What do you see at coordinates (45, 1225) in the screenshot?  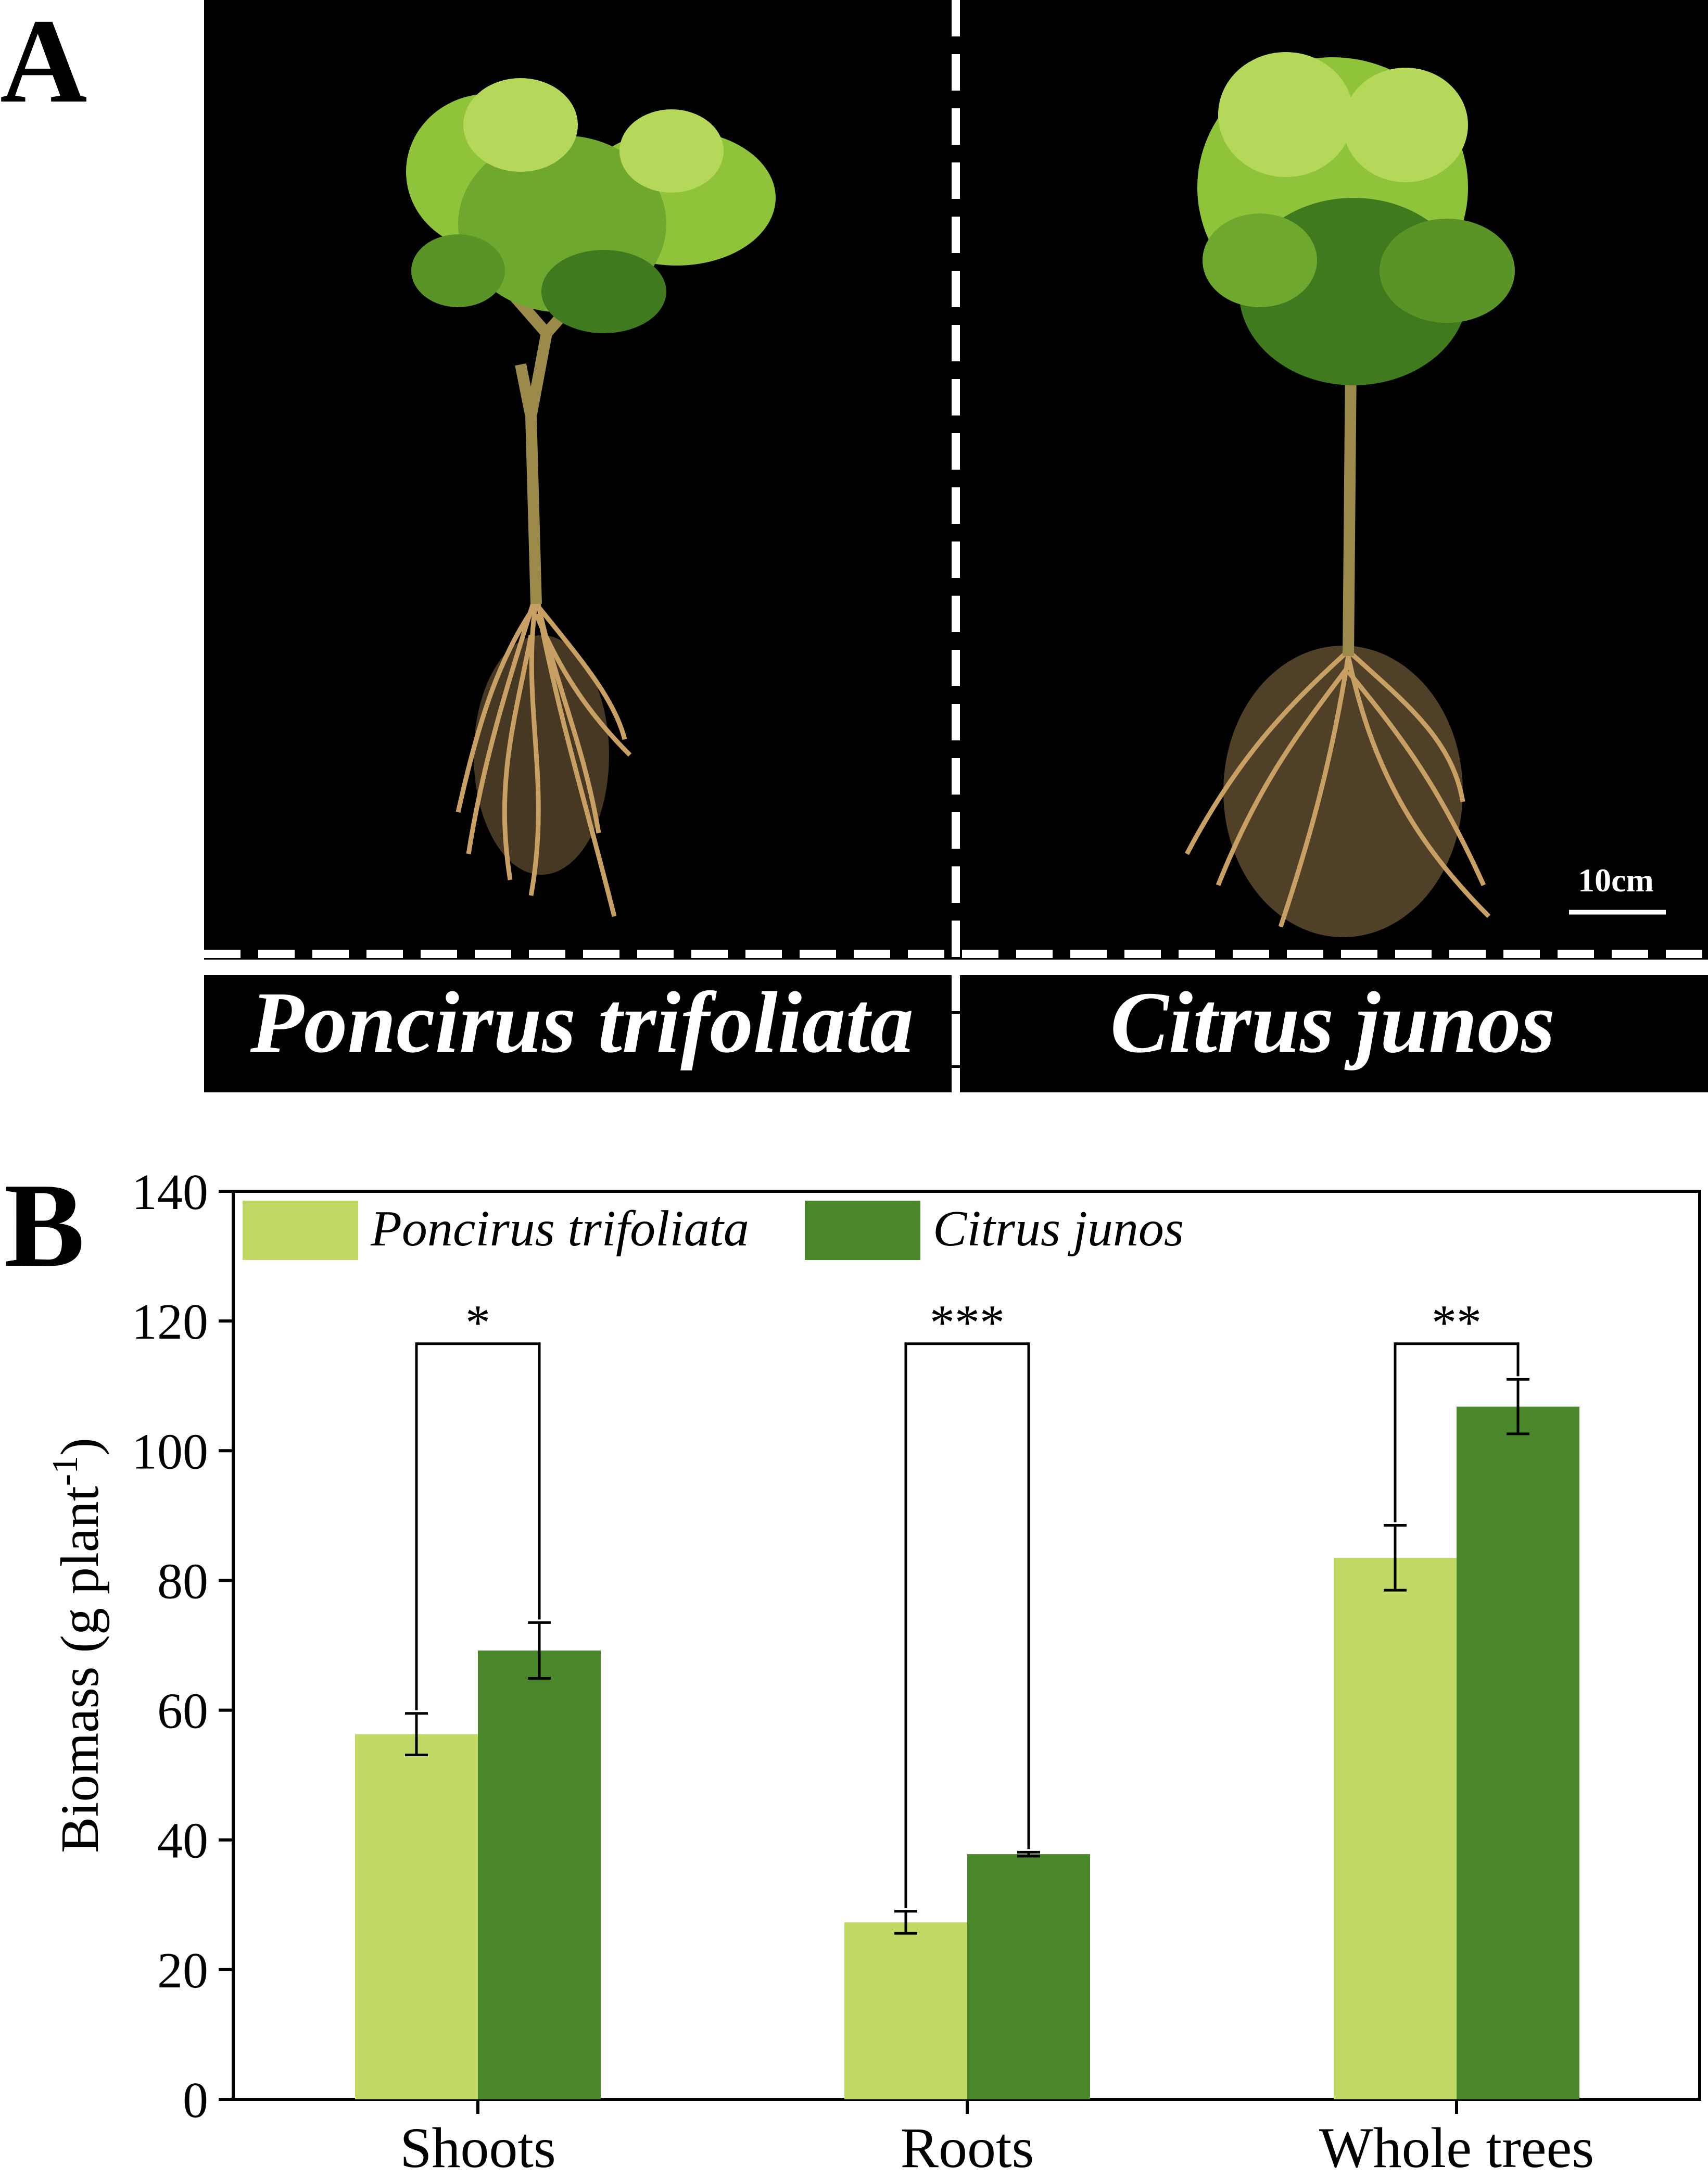 I see `panel-b-letter: B` at bounding box center [45, 1225].